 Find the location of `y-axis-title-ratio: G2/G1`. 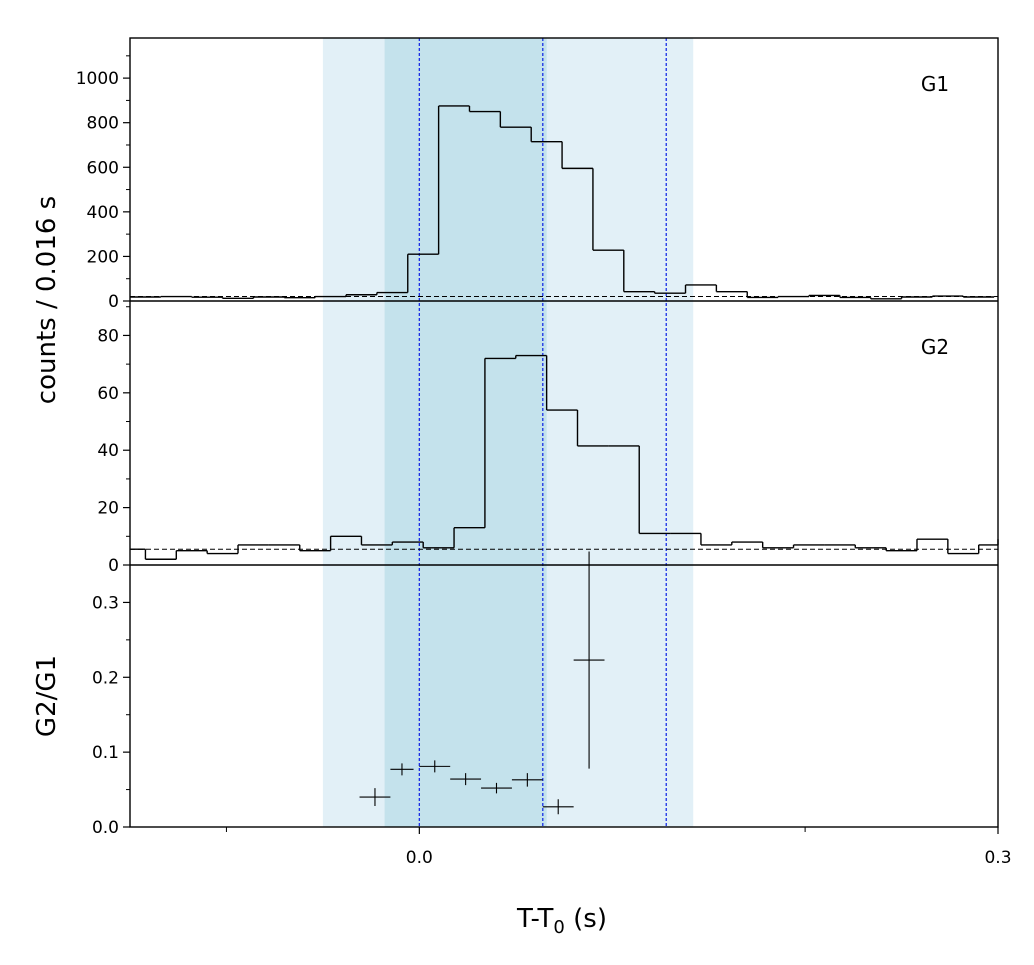

y-axis-title-ratio: G2/G1 is located at coordinates (47, 696).